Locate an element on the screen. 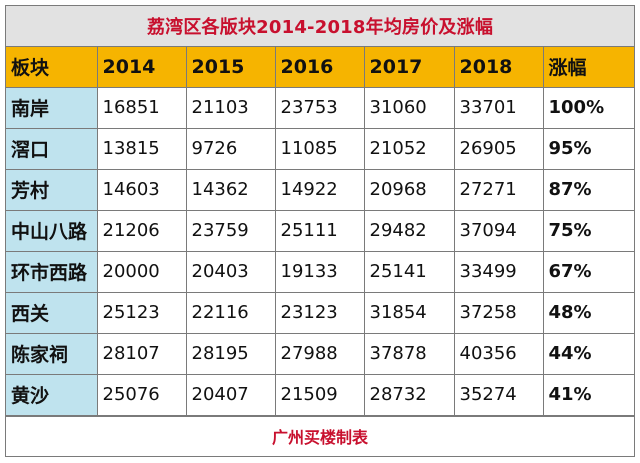 The width and height of the screenshot is (640, 463). price-cell: 23753 is located at coordinates (319, 107).